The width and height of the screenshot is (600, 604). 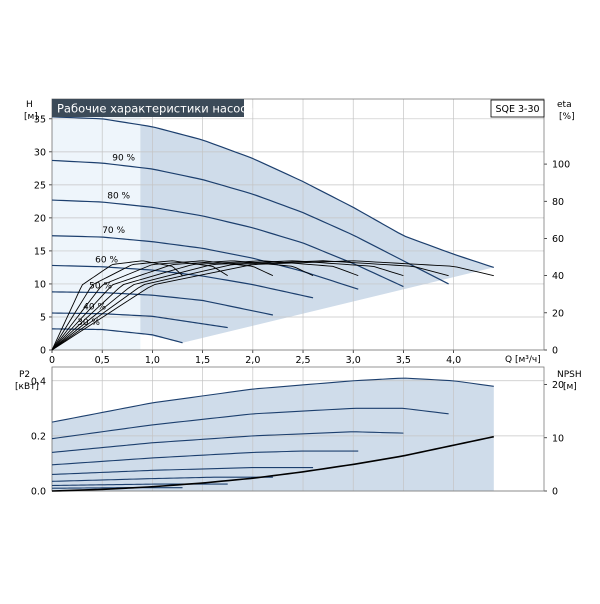 I want to click on y-tick-label: 10, so click(x=40, y=284).